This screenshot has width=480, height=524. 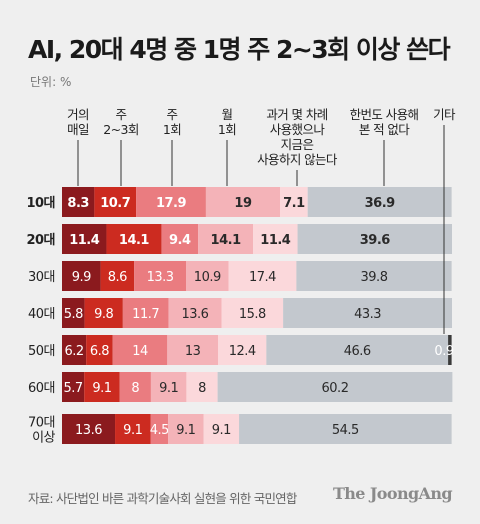 What do you see at coordinates (392, 493) in the screenshot?
I see `brand-logo: The JoongAng` at bounding box center [392, 493].